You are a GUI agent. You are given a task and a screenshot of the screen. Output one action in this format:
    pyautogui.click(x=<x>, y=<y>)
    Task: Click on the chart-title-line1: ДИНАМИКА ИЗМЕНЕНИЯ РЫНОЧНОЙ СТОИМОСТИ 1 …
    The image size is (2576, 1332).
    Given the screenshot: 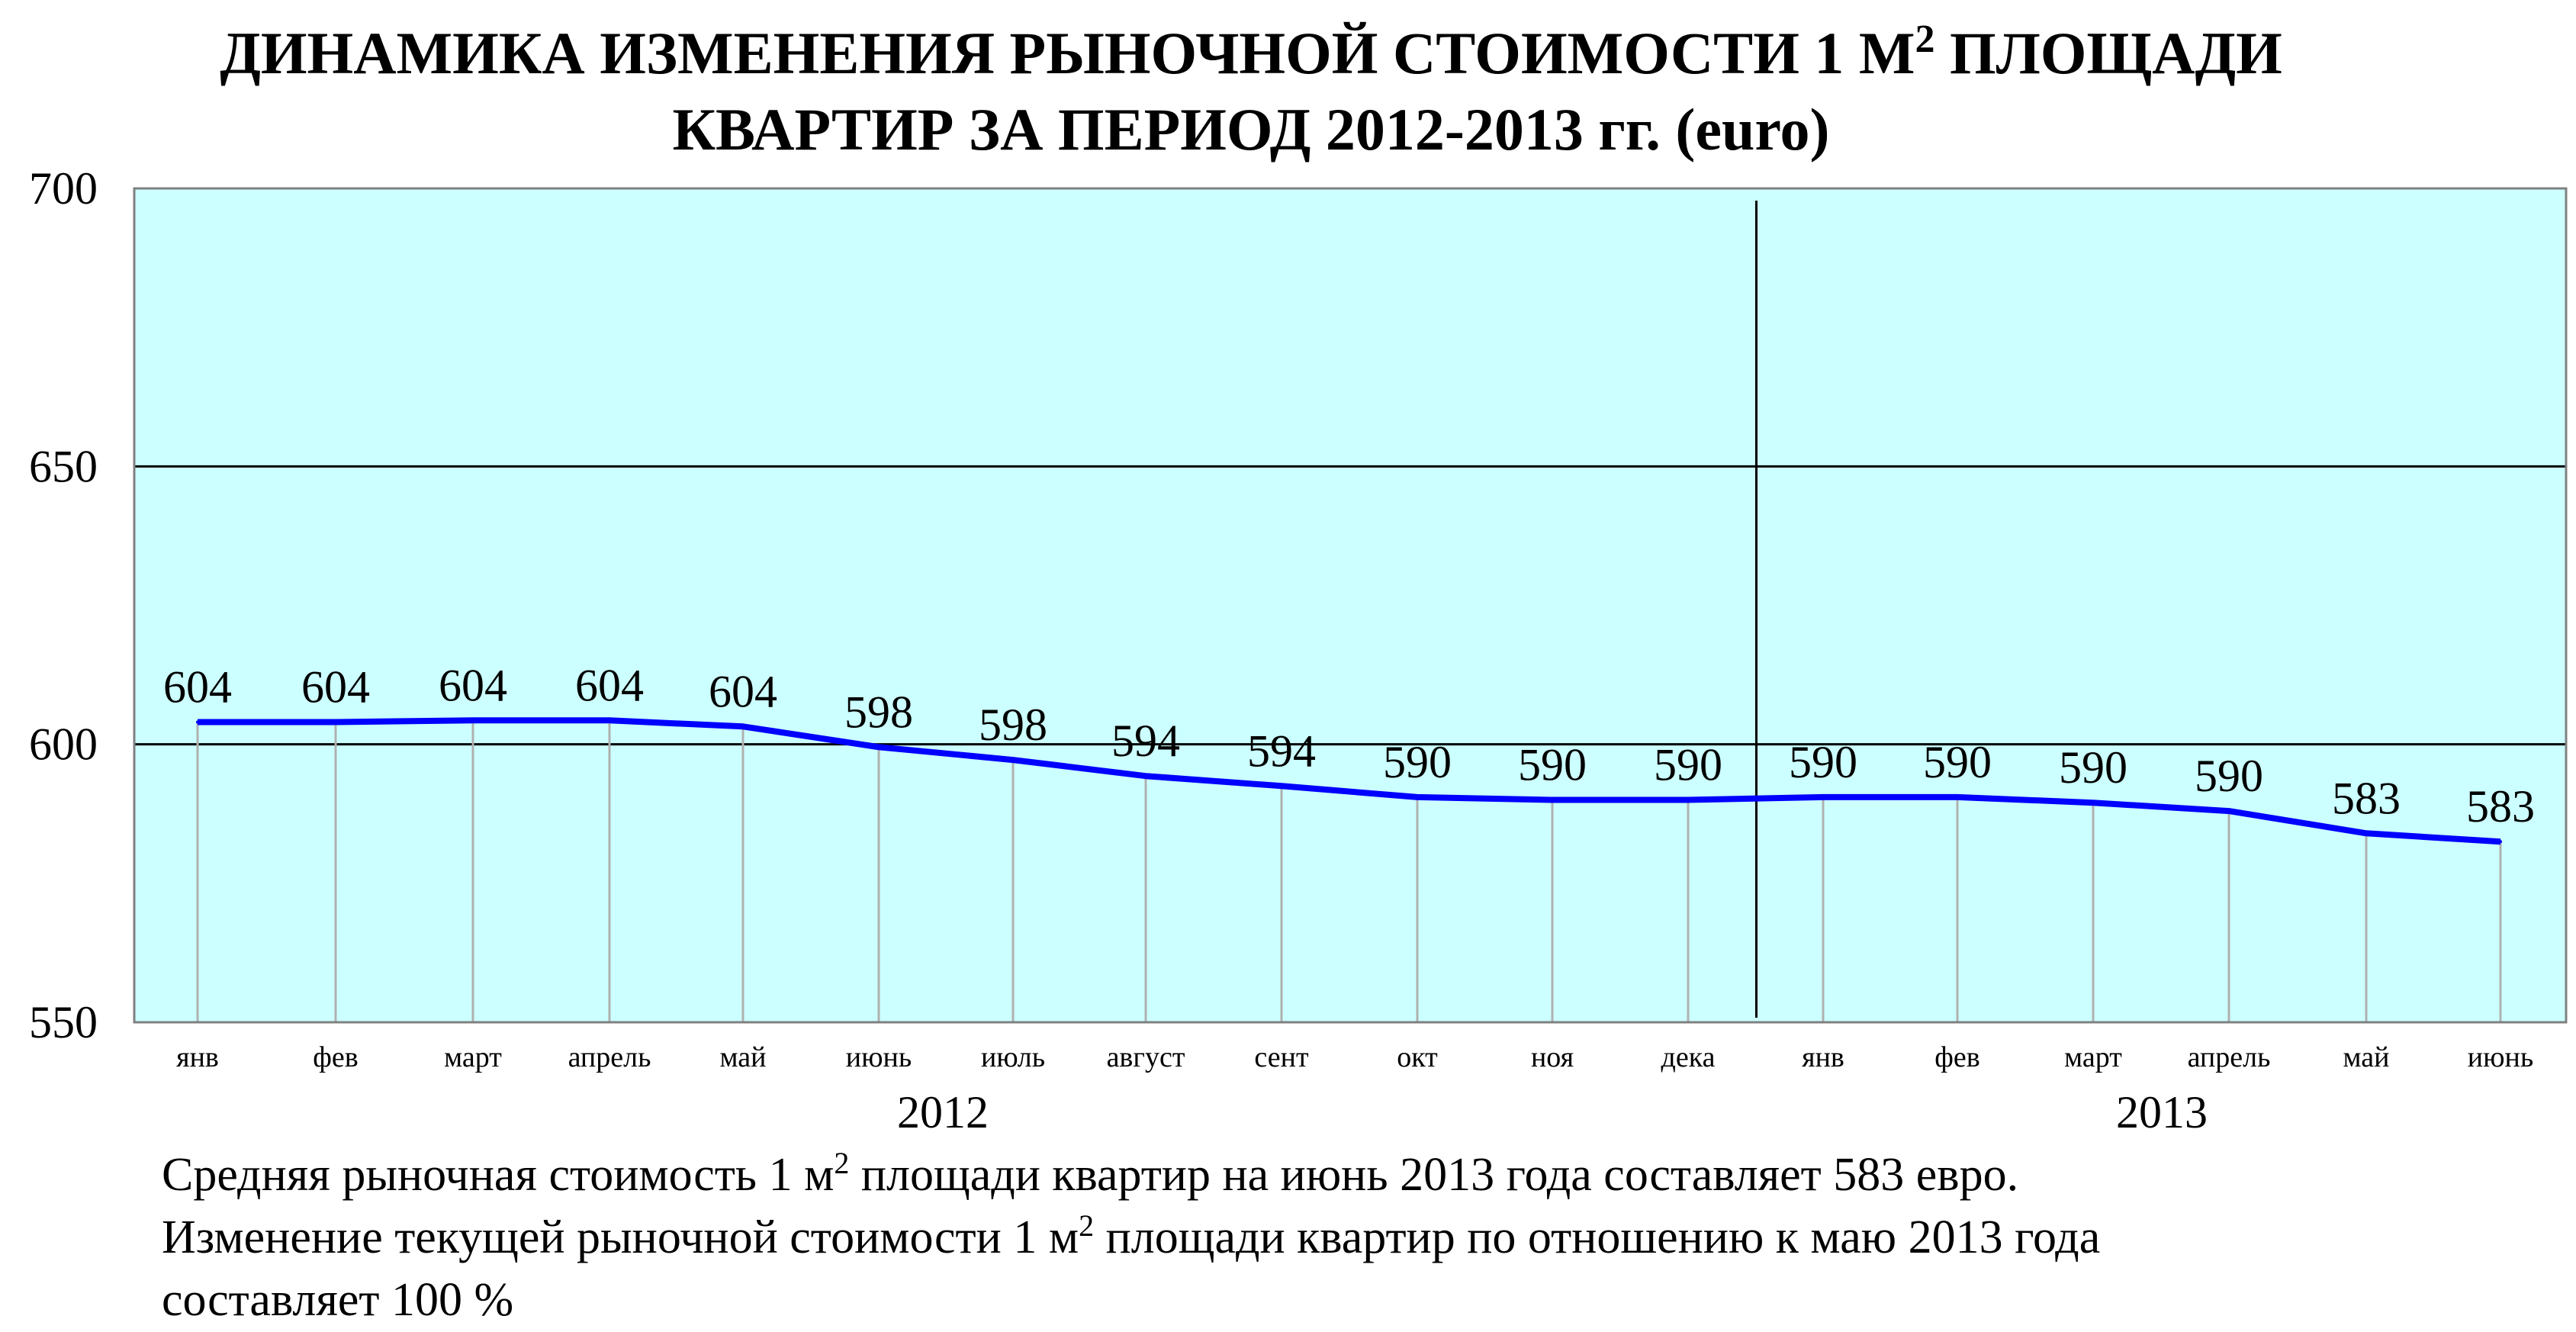 What is the action you would take?
    pyautogui.click(x=1251, y=52)
    